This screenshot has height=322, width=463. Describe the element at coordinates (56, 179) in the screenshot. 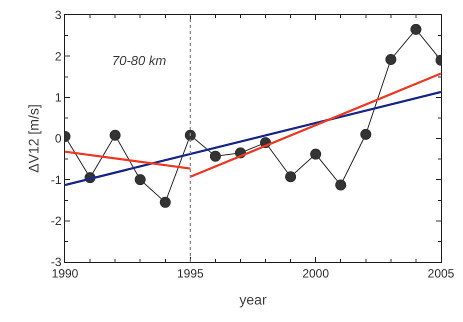

I see `y-tick-label: -1` at that location.